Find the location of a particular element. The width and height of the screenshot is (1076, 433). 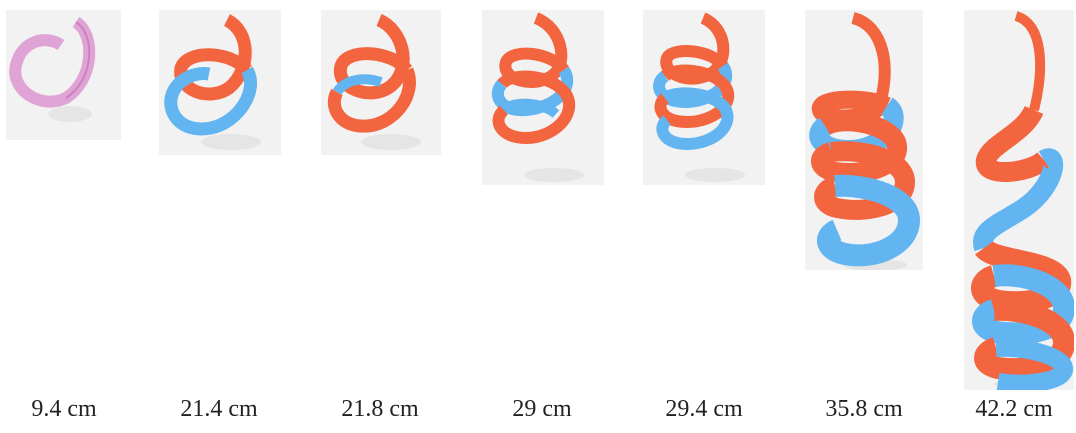

figure-label-4: 29 cm is located at coordinates (542, 409).